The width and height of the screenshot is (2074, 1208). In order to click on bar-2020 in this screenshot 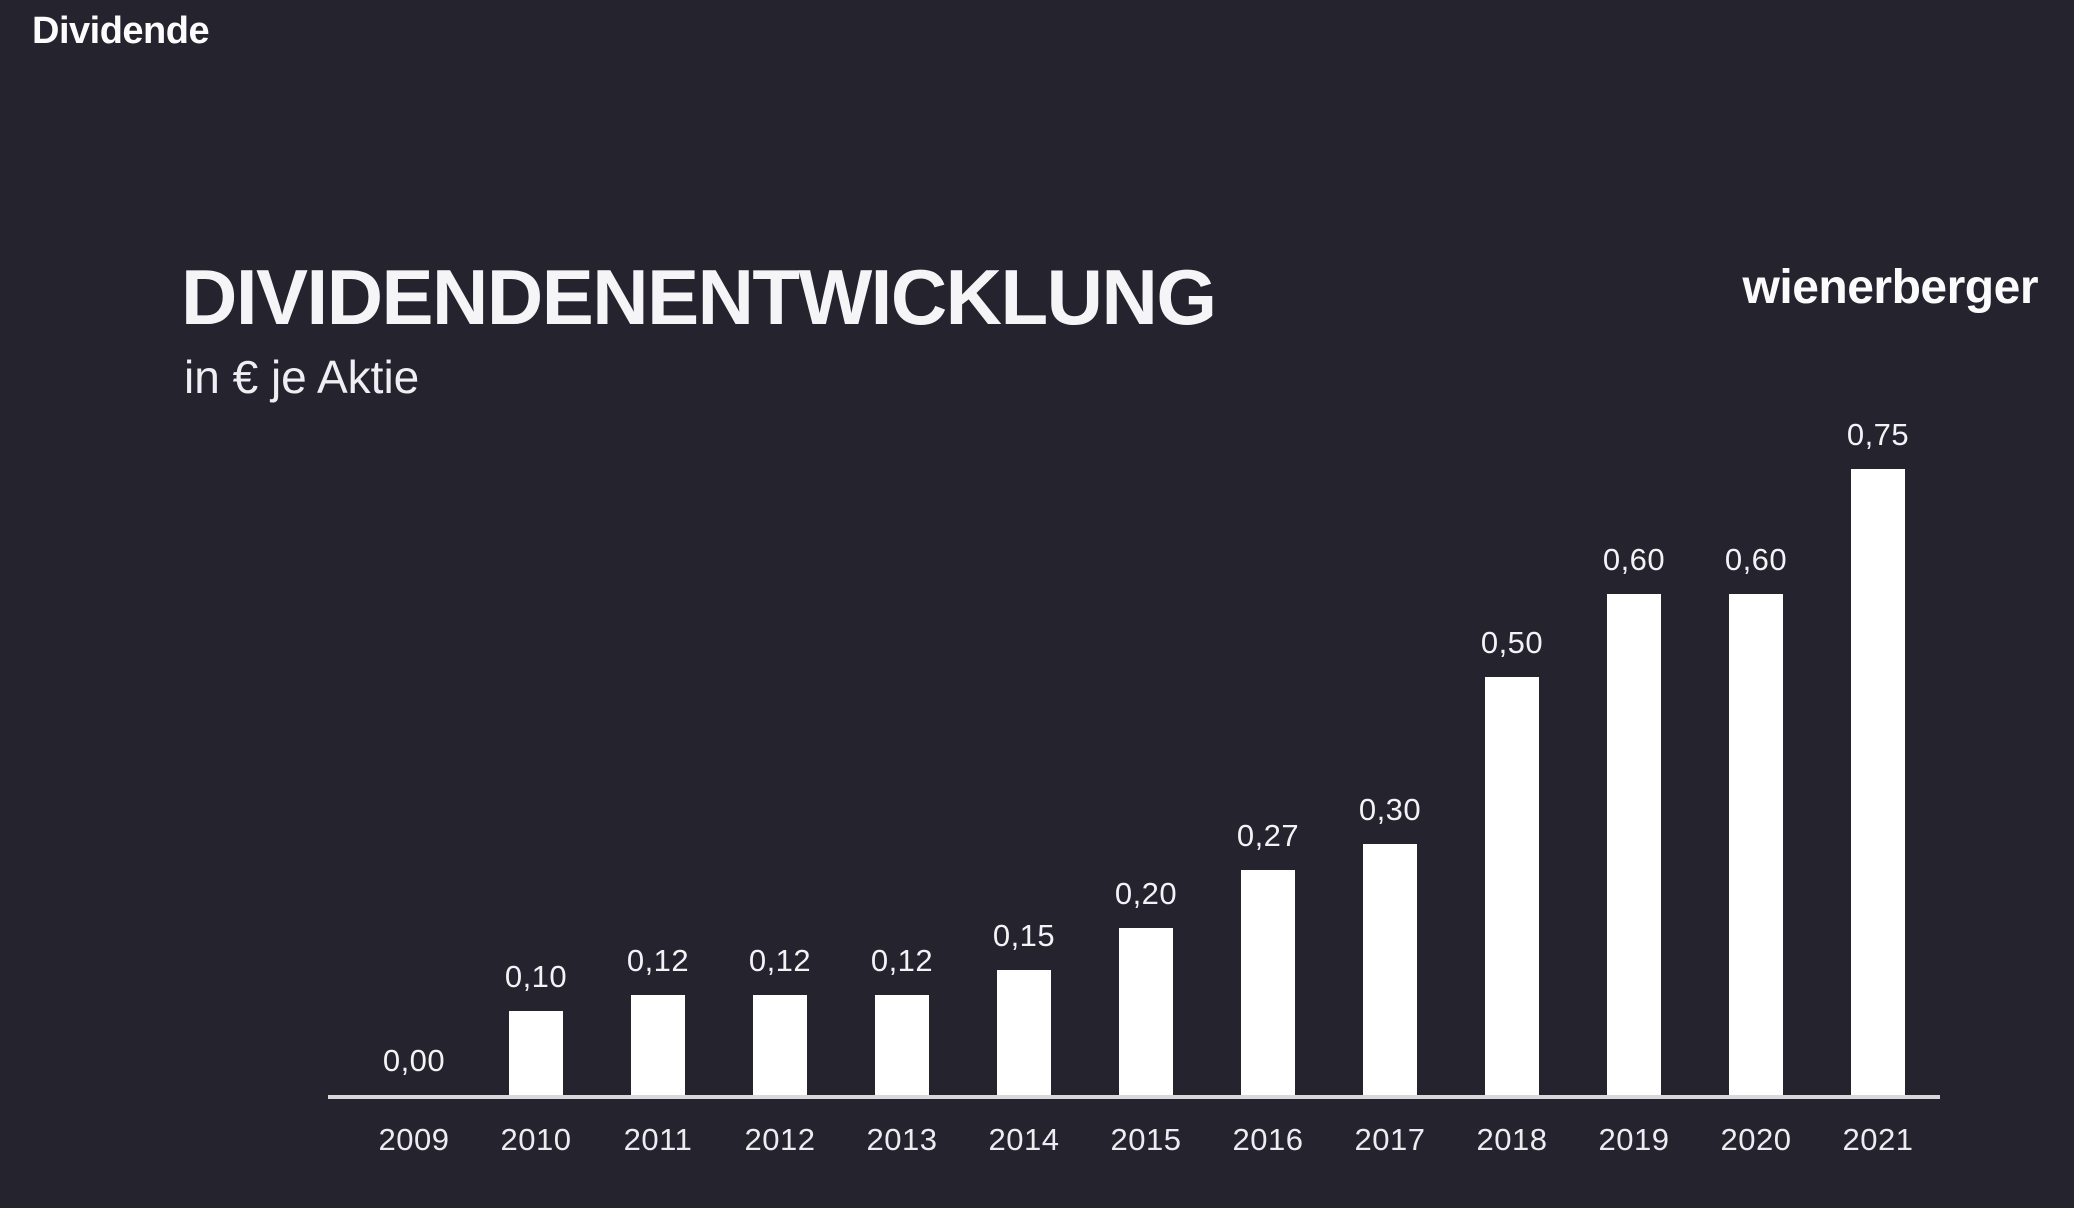, I will do `click(1756, 844)`.